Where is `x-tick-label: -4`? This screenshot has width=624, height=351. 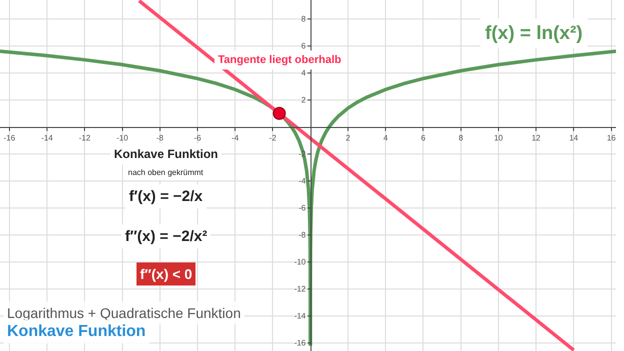 x-tick-label: -4 is located at coordinates (236, 138).